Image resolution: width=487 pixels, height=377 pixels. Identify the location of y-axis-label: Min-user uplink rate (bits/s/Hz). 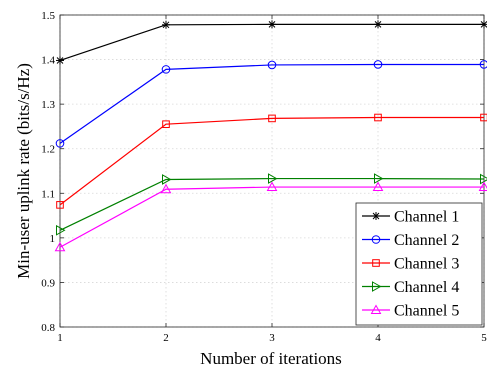
(23, 171).